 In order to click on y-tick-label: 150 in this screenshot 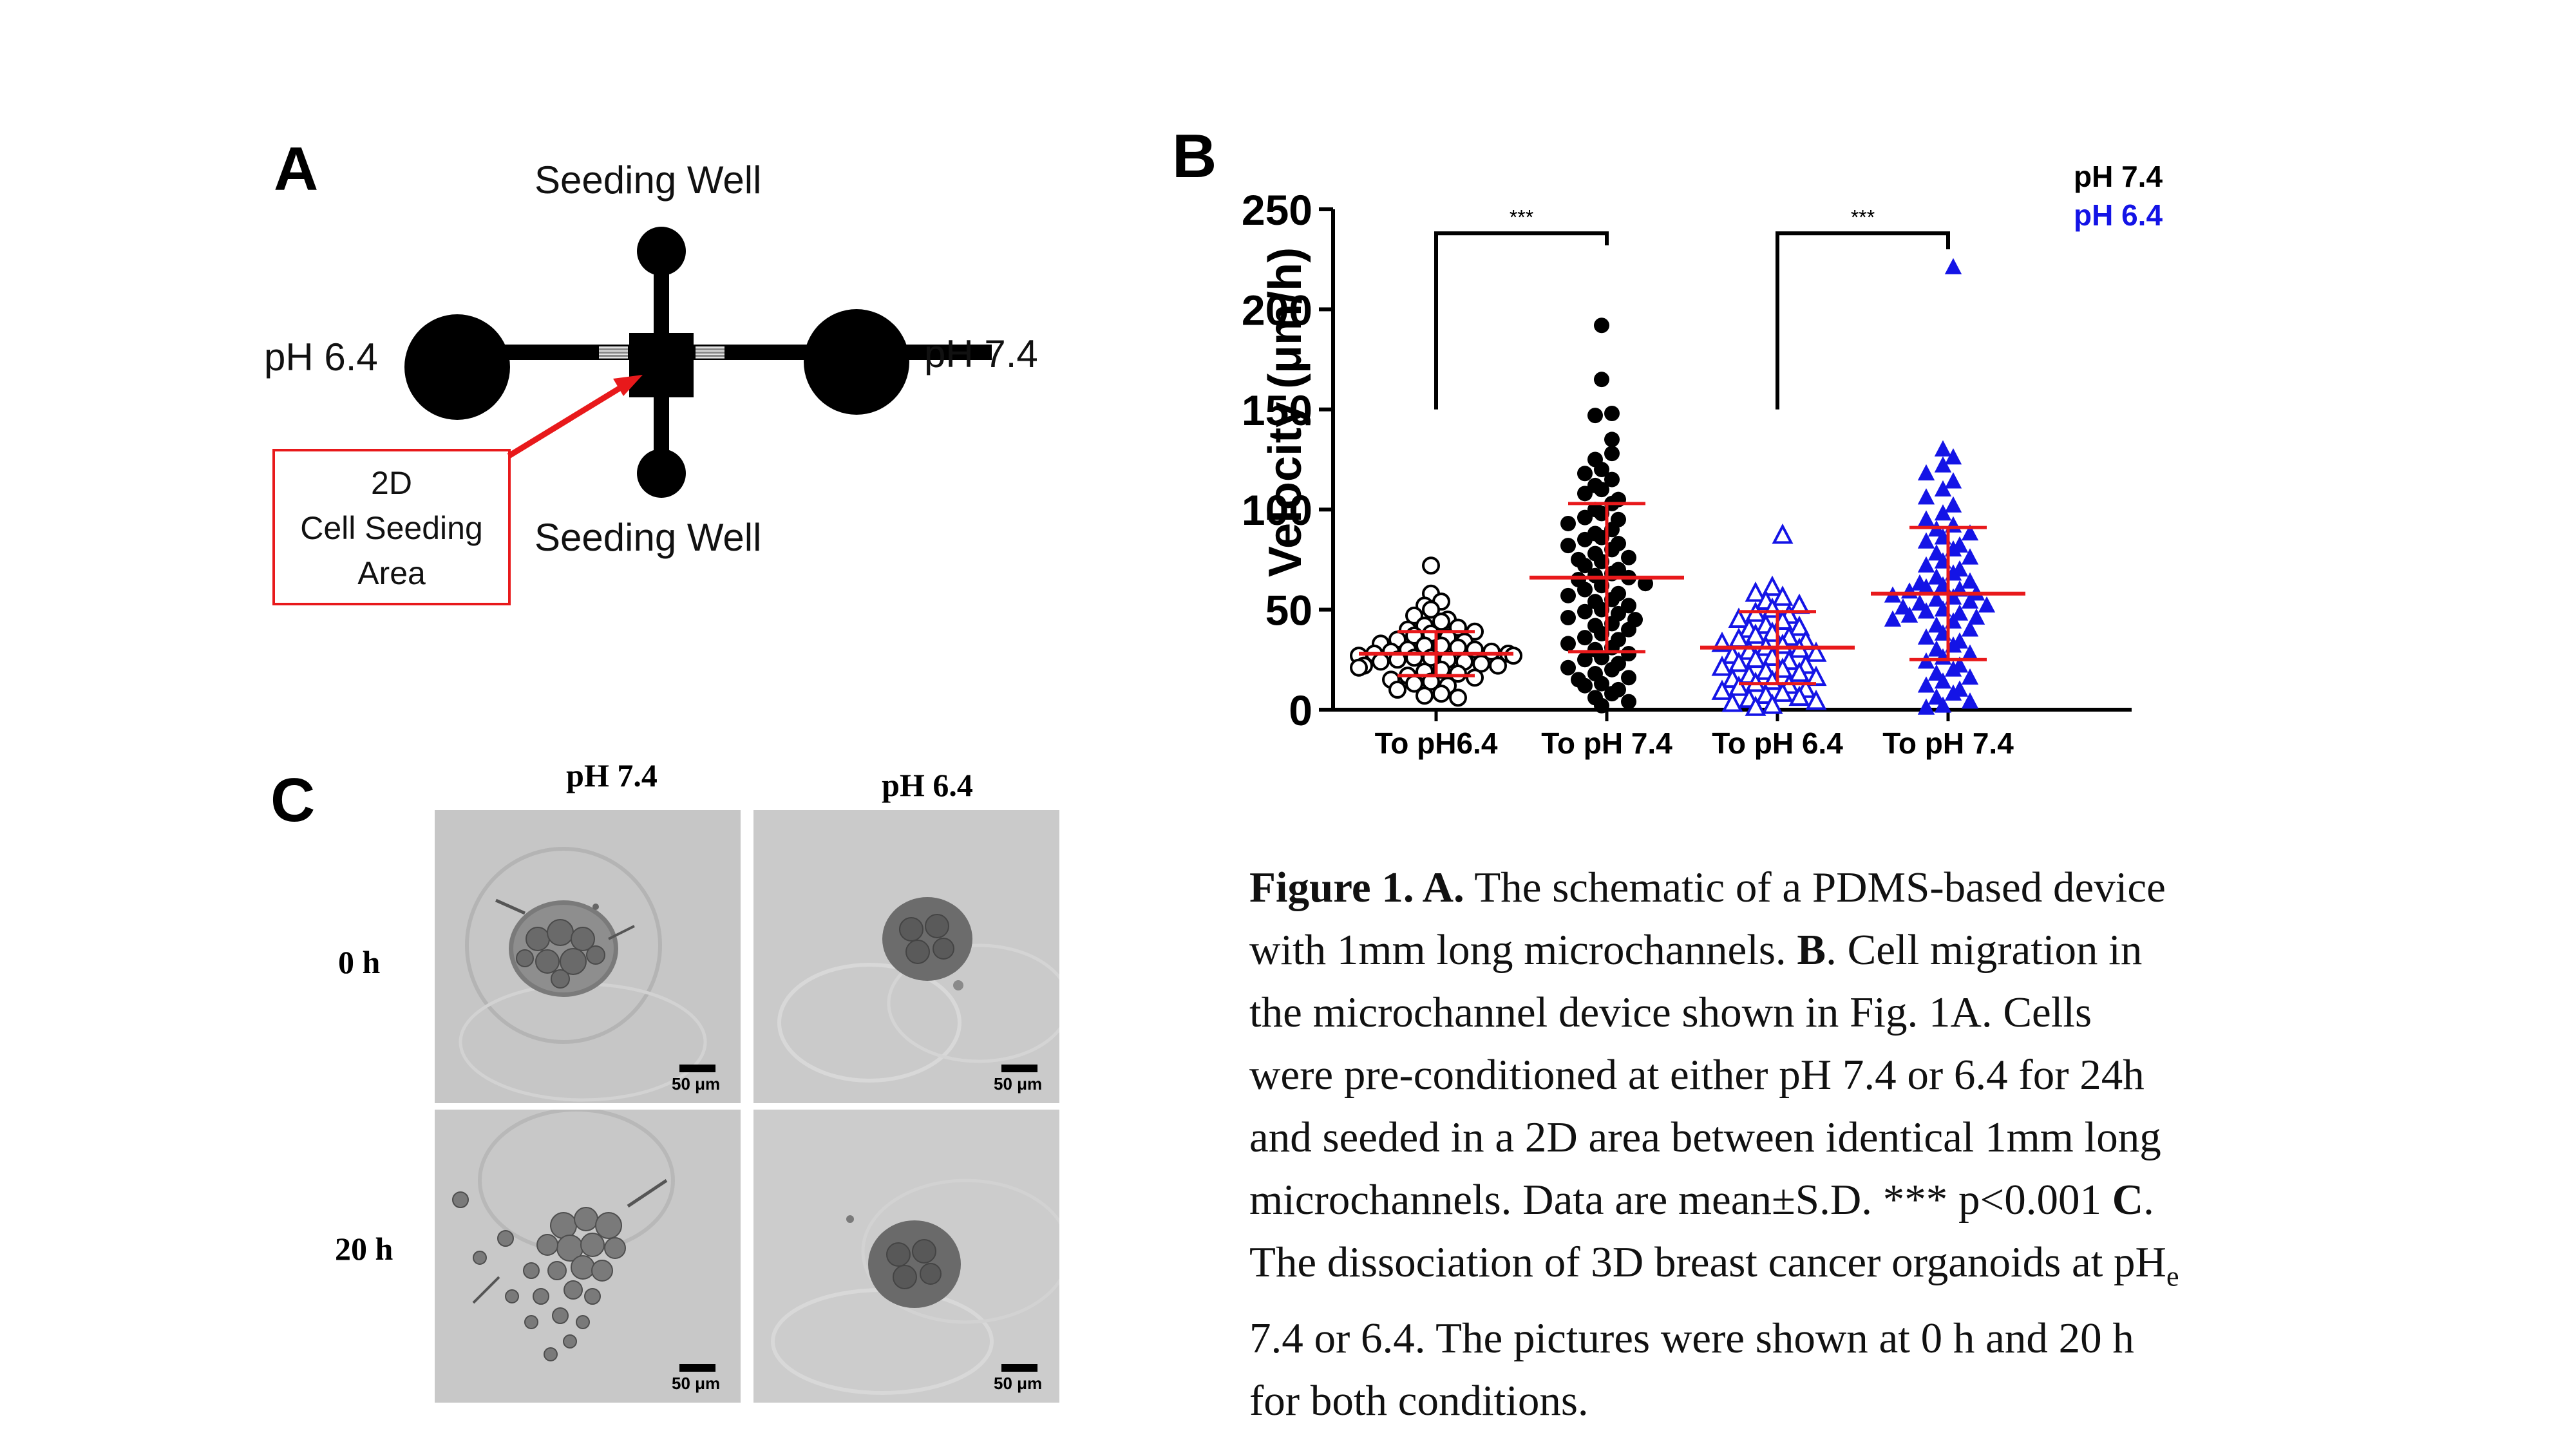, I will do `click(1277, 410)`.